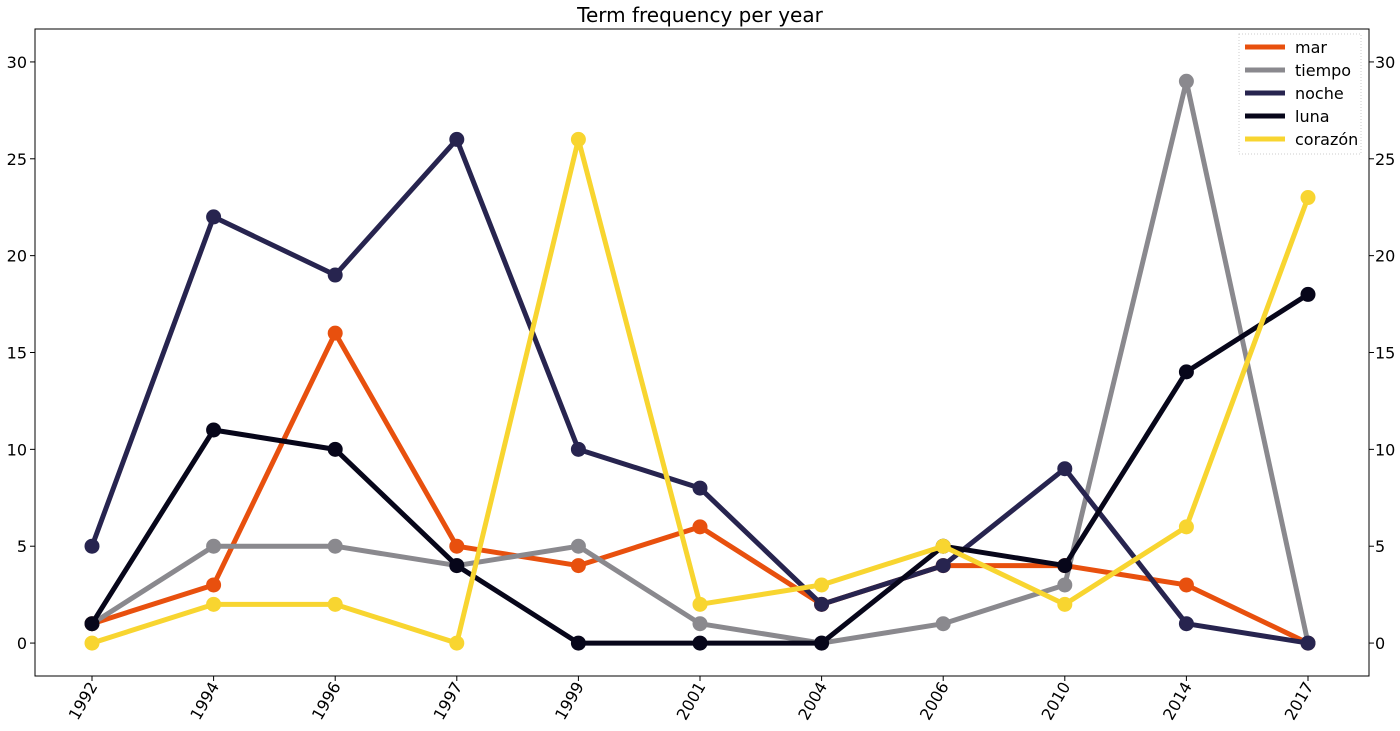  I want to click on x-tick-label: 1996, so click(326, 701).